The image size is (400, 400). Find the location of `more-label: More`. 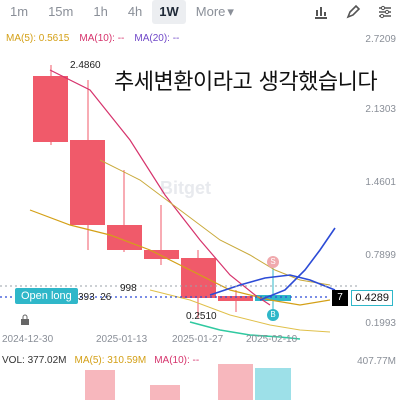

more-label: More is located at coordinates (210, 11).